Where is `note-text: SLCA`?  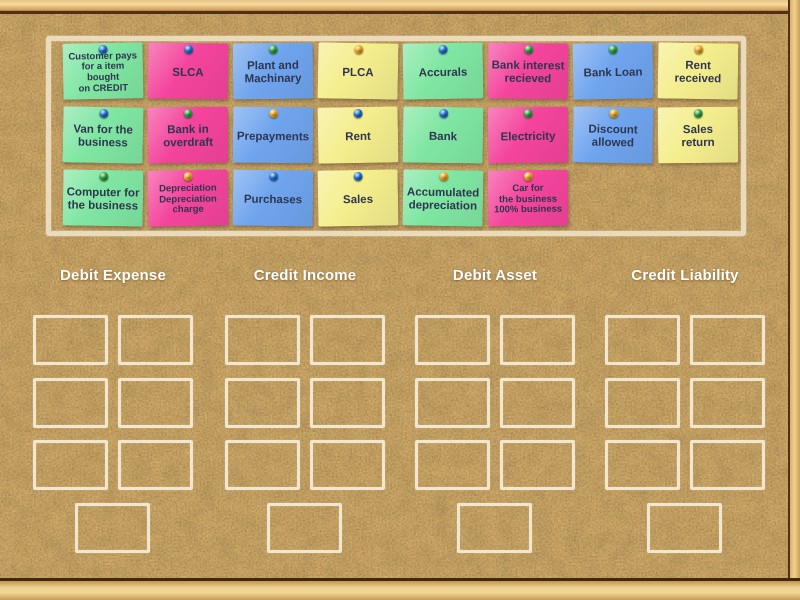 note-text: SLCA is located at coordinates (188, 72).